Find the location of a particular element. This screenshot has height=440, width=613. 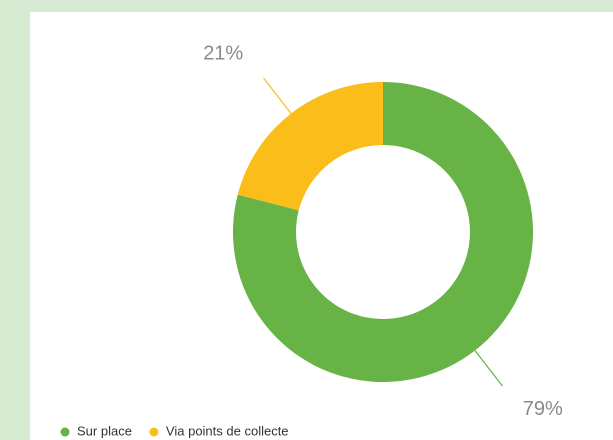

legend-label: Sur place is located at coordinates (104, 430).